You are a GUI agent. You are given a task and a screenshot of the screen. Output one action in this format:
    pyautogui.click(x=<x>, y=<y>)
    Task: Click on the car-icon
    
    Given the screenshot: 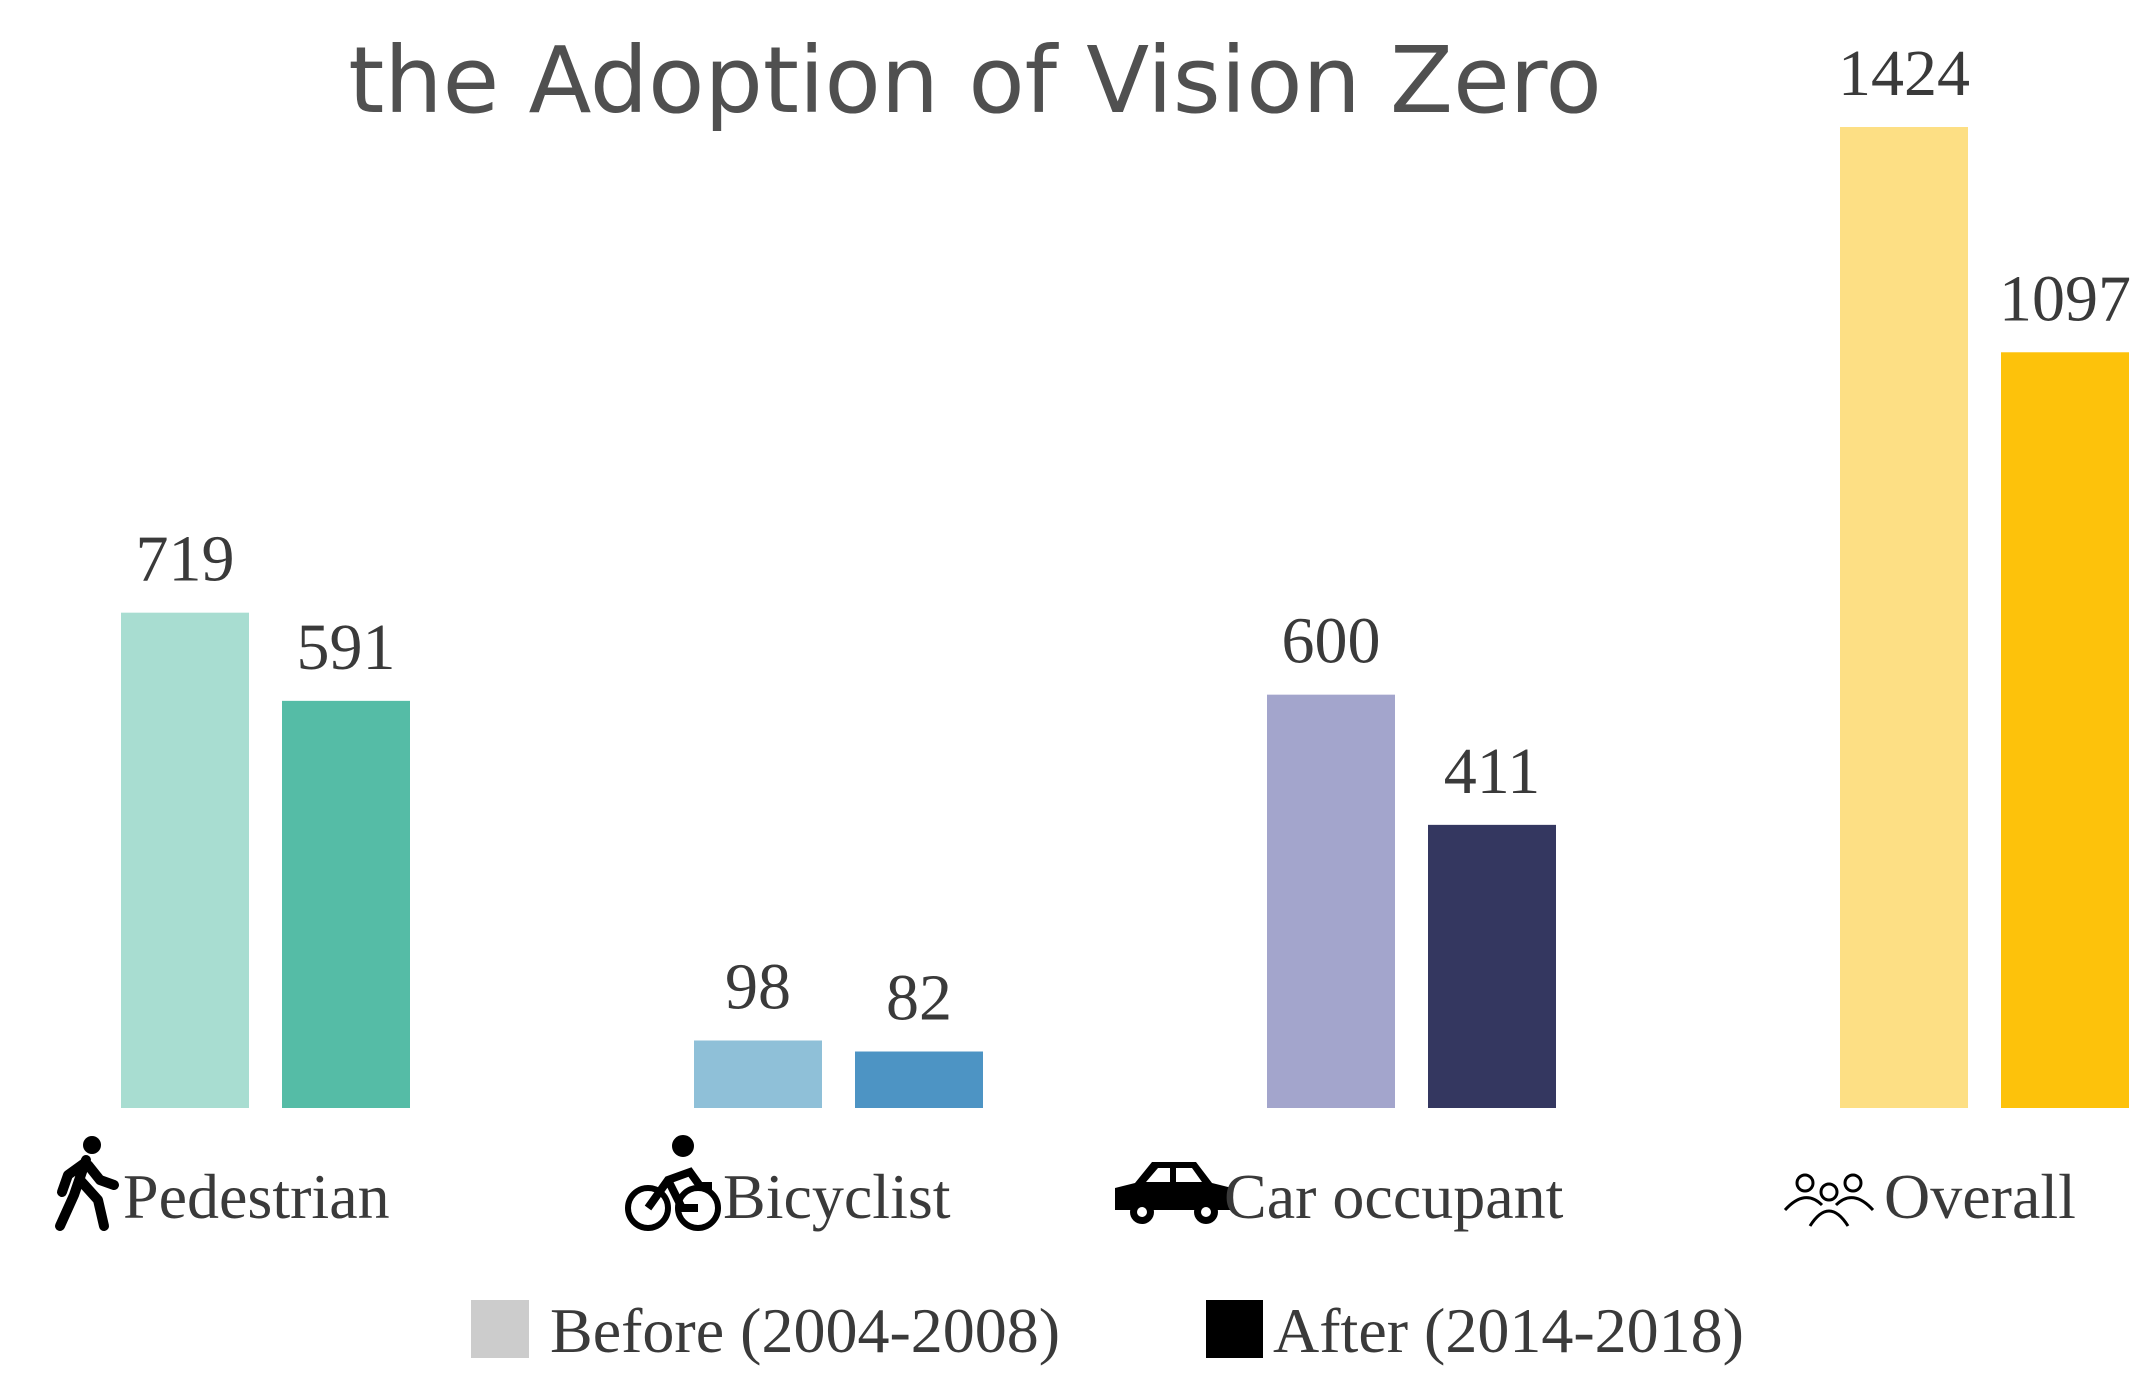 What is the action you would take?
    pyautogui.click(x=1174, y=1193)
    